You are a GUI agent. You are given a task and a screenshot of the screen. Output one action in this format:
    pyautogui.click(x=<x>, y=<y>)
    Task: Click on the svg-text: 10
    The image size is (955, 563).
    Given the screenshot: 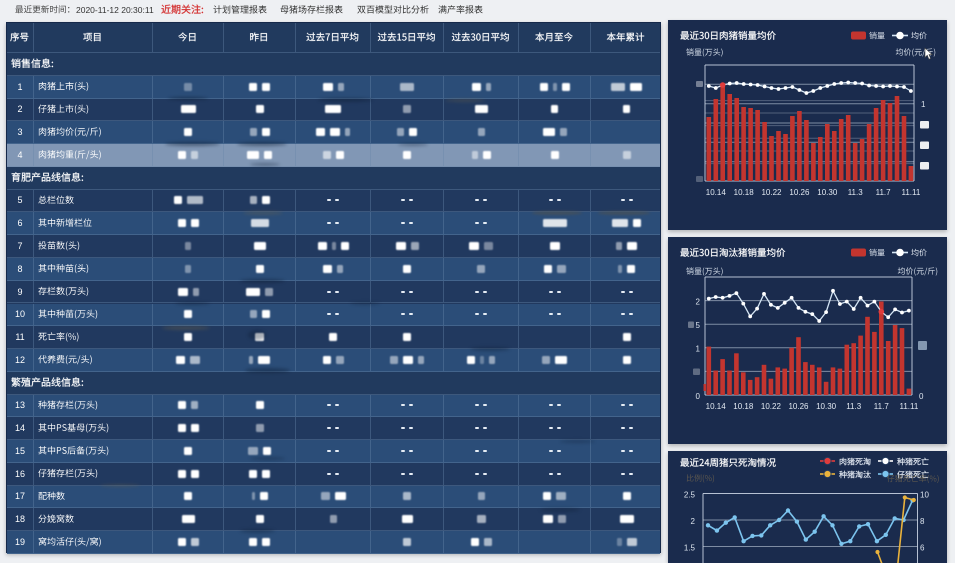 What is the action you would take?
    pyautogui.click(x=924, y=495)
    